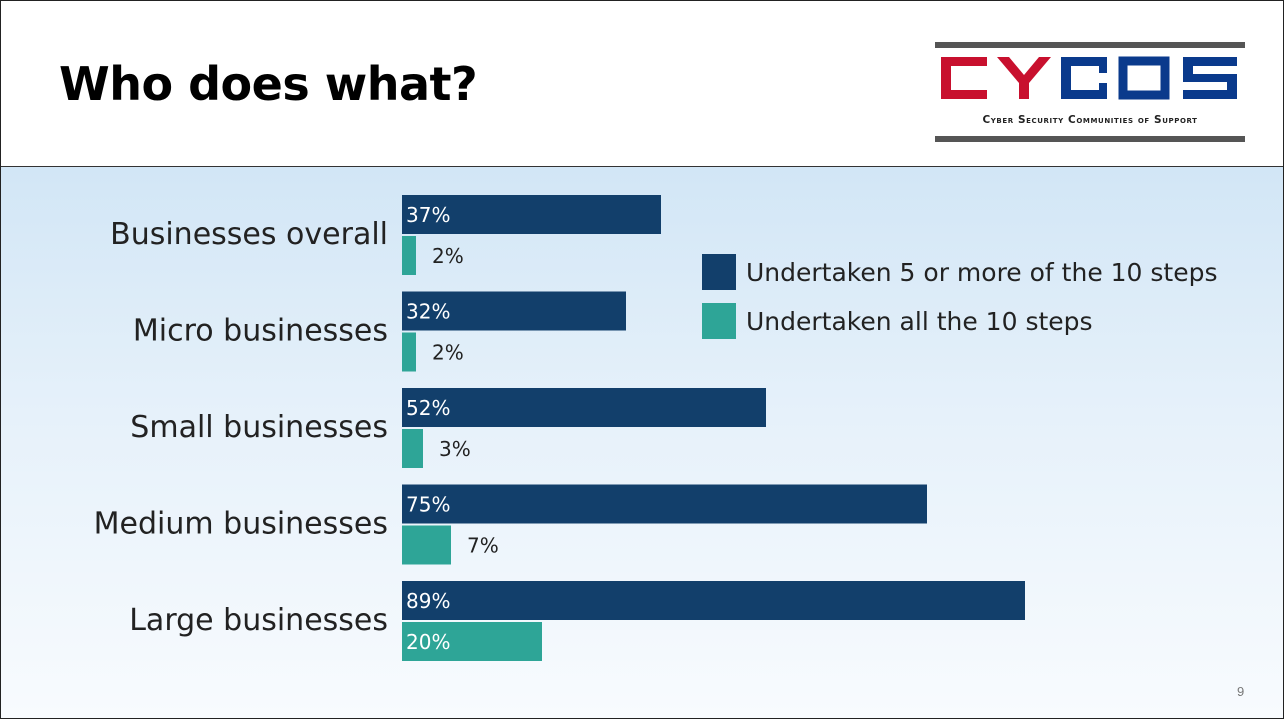 Image resolution: width=1284 pixels, height=723 pixels. I want to click on logo-tagline: Cyber Security Communities of Support, so click(1089, 120).